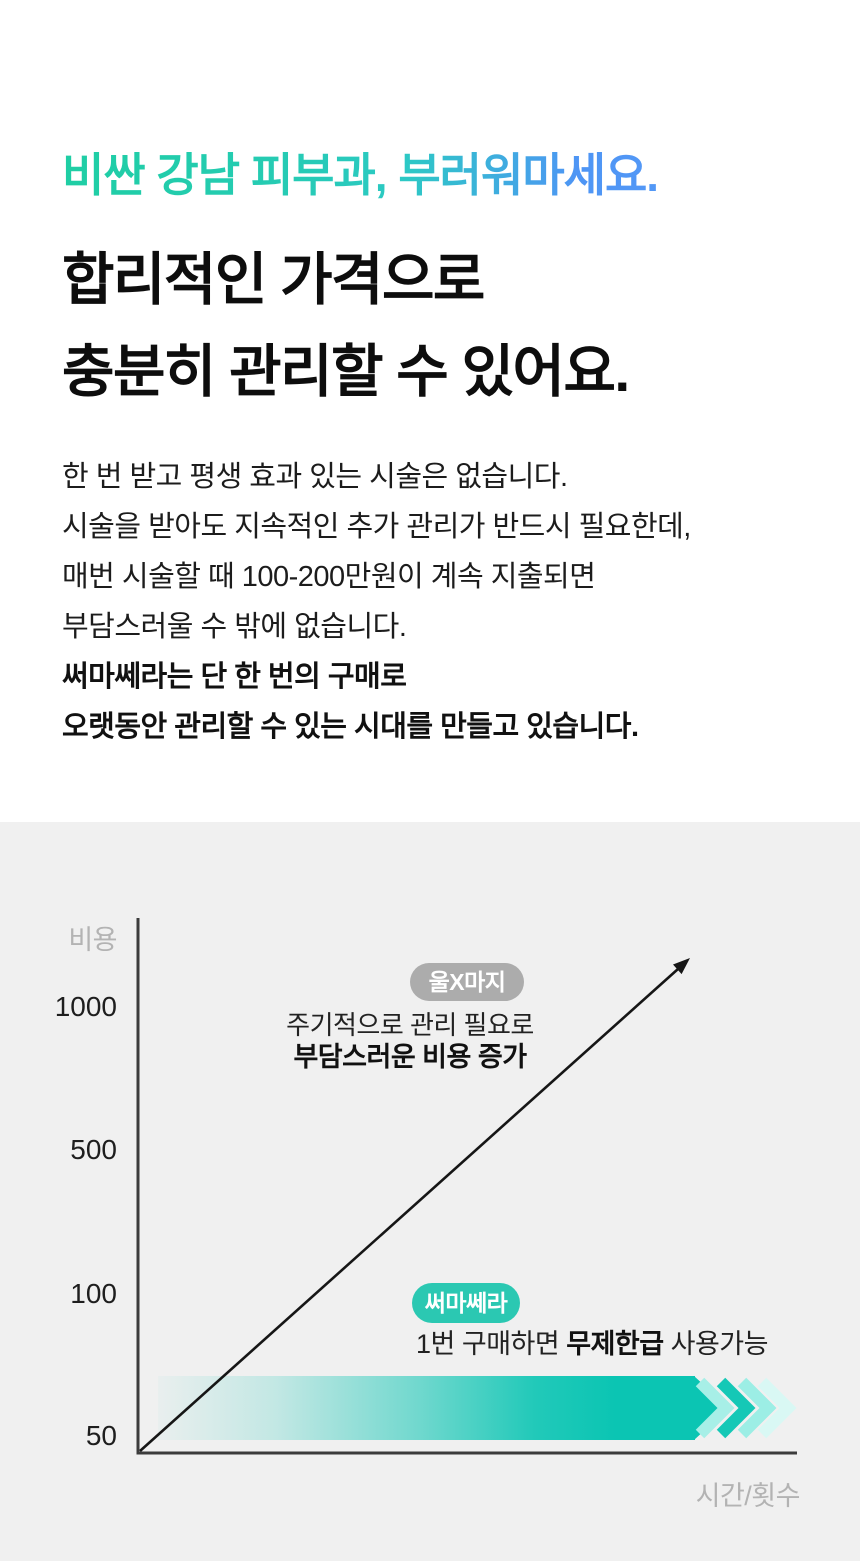 The width and height of the screenshot is (860, 1561). What do you see at coordinates (315, 477) in the screenshot?
I see `body-line: 한 번 받고 평생 효과 있는 시술은 없습니다.` at bounding box center [315, 477].